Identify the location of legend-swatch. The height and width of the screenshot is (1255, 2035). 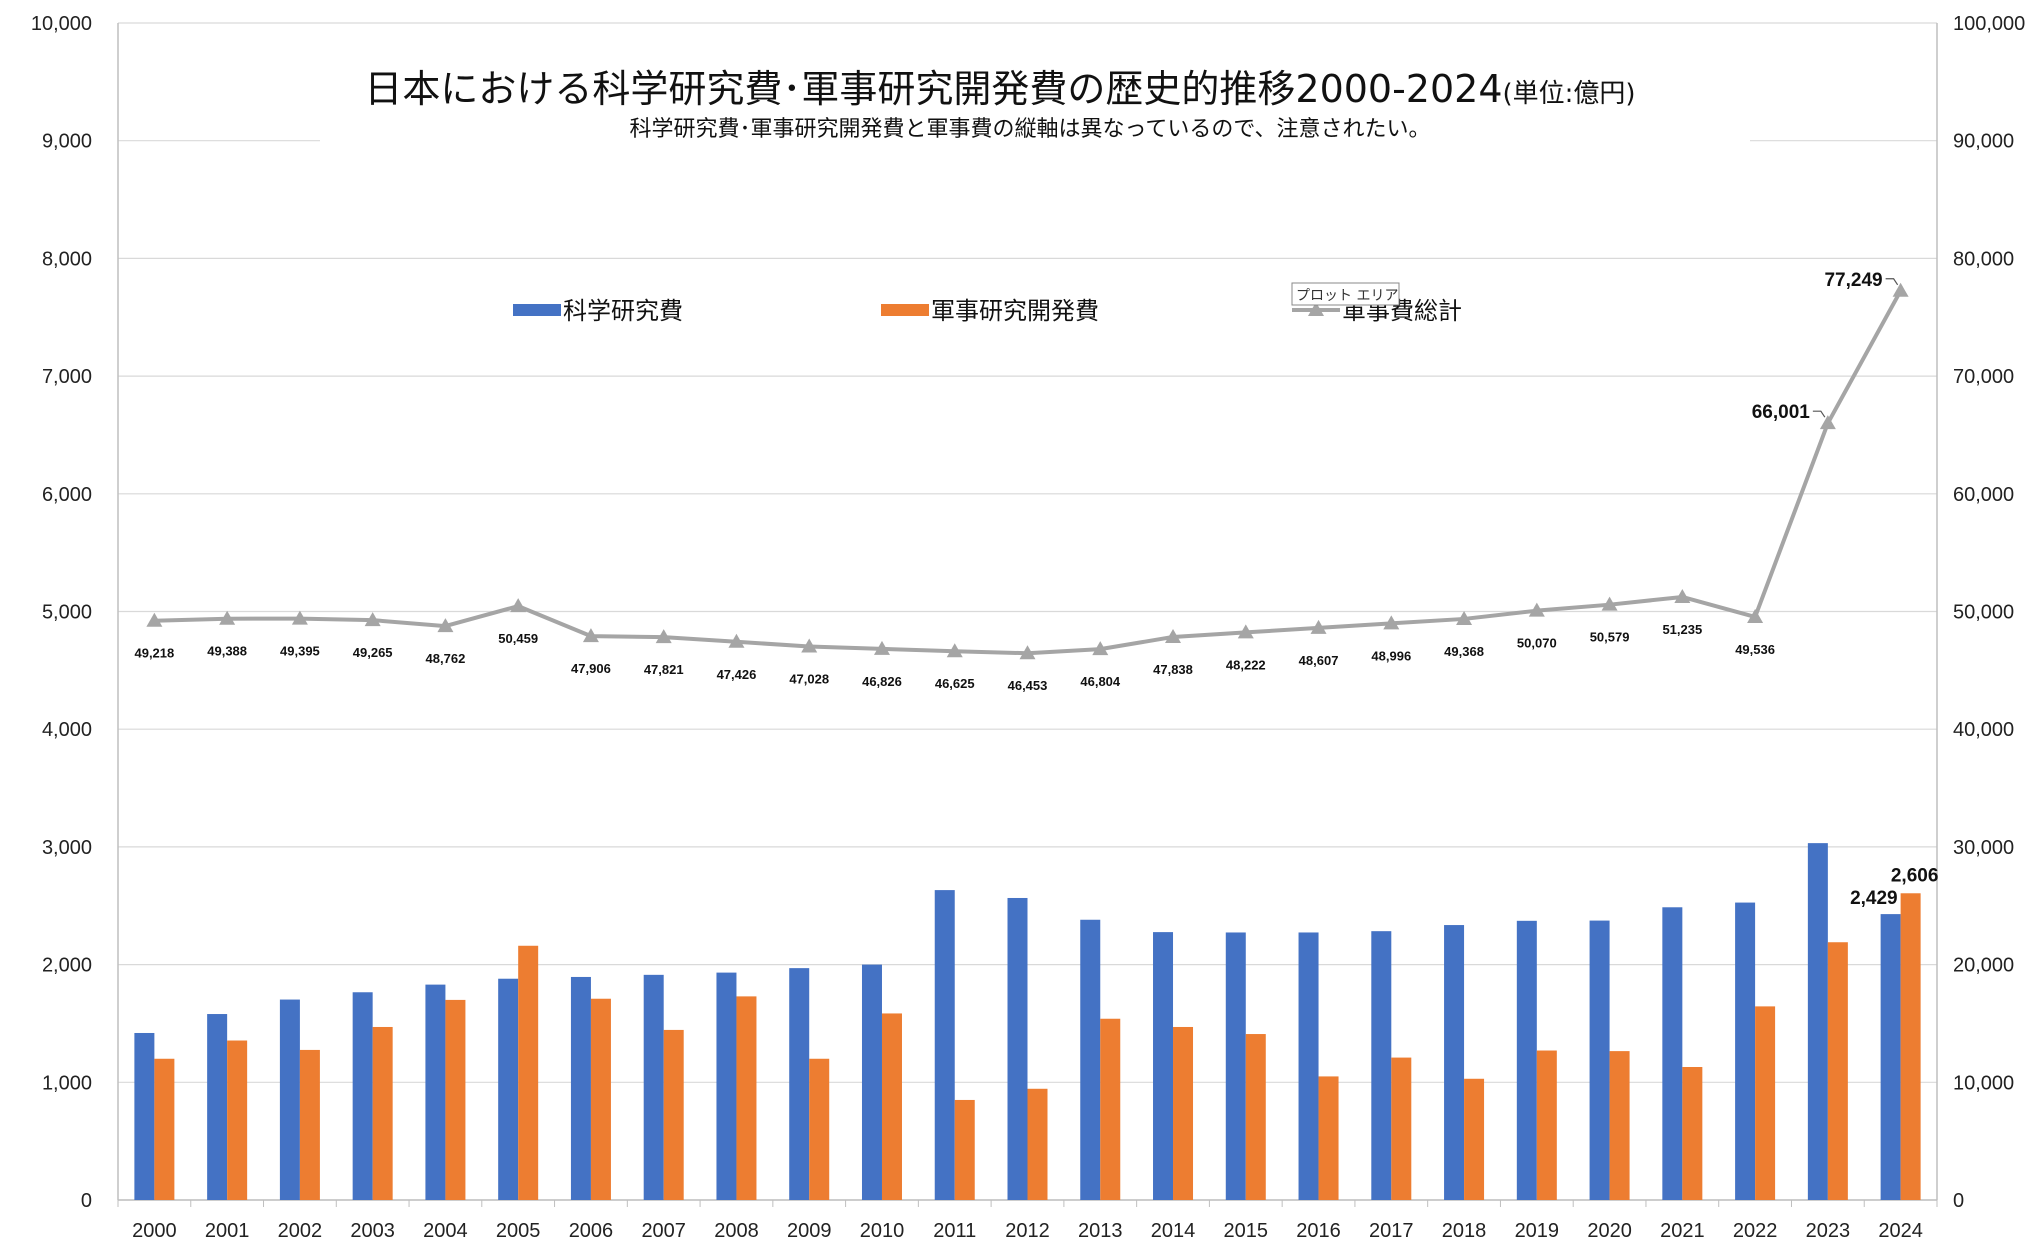
(537, 310).